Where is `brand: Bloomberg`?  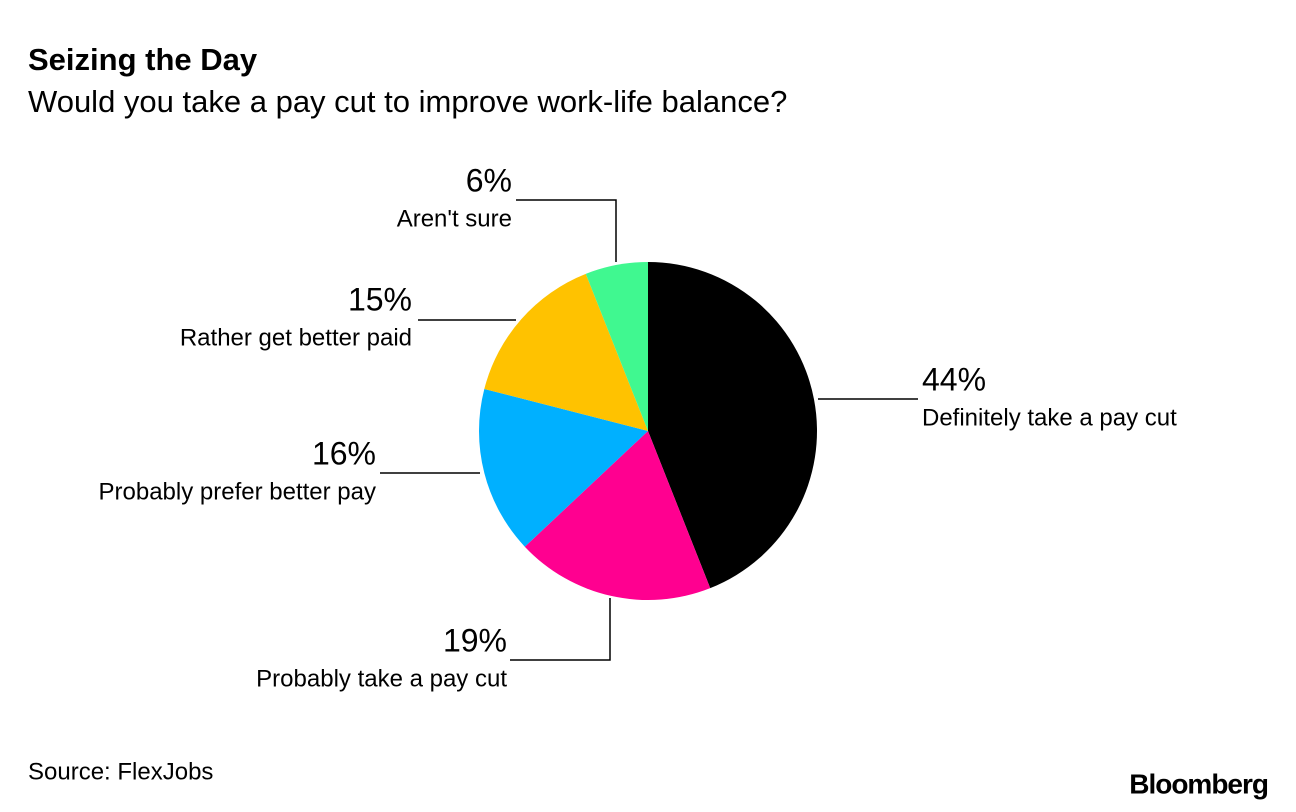 brand: Bloomberg is located at coordinates (1198, 783).